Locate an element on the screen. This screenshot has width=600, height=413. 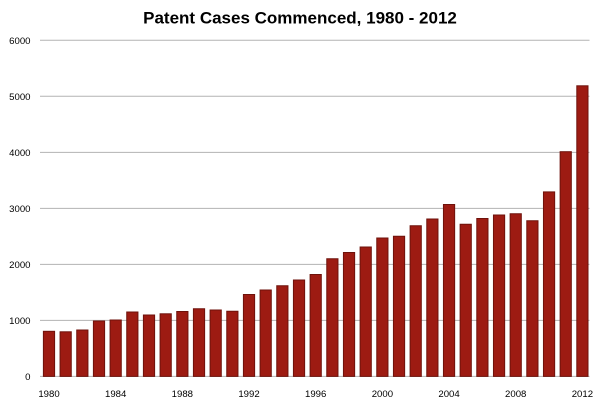
svg-text: 1996 is located at coordinates (315, 394).